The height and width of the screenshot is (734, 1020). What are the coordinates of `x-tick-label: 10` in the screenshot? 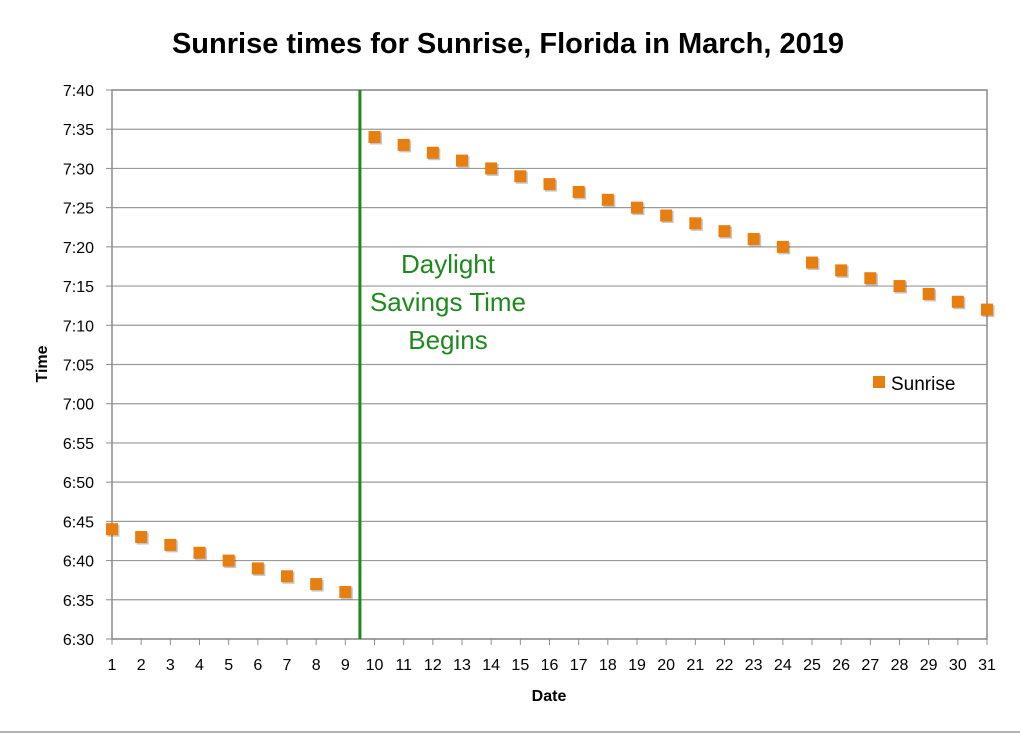 It's located at (375, 665).